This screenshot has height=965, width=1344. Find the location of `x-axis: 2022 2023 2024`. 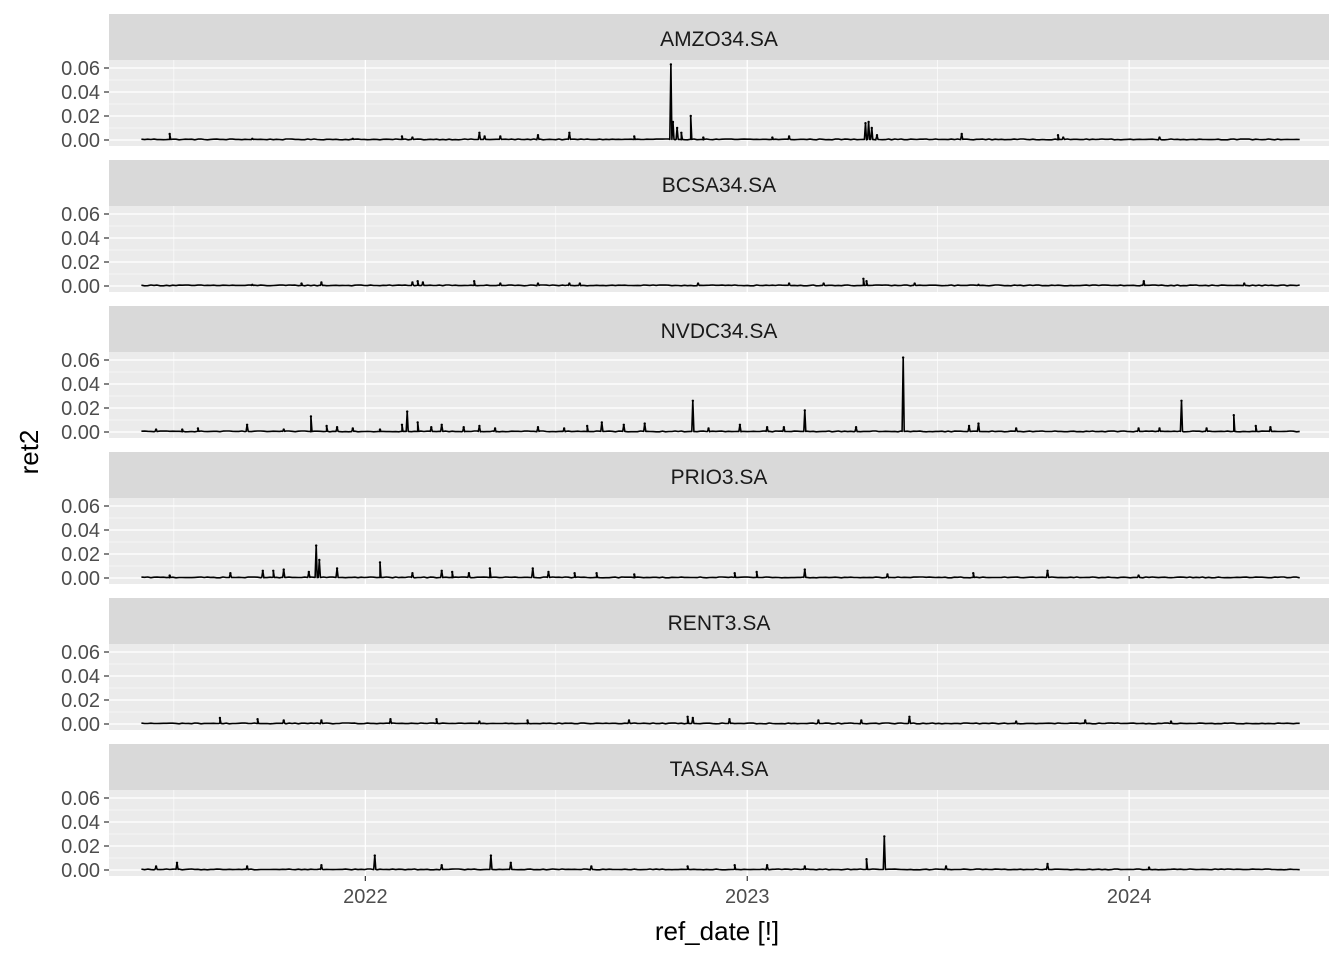

x-axis: 2022 2023 2024 is located at coordinates (747, 892).